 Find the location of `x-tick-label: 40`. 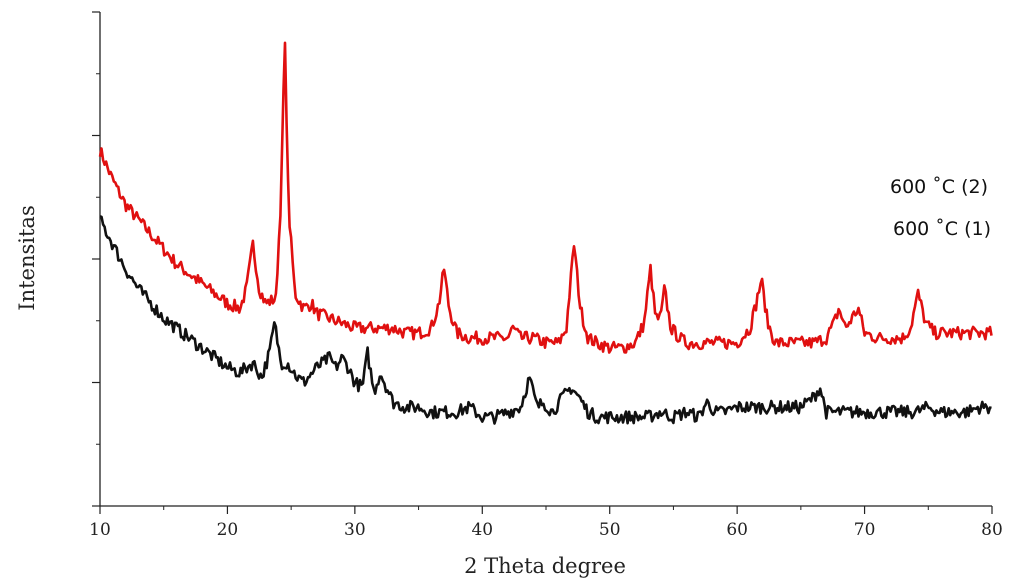

x-tick-label: 40 is located at coordinates (482, 530).